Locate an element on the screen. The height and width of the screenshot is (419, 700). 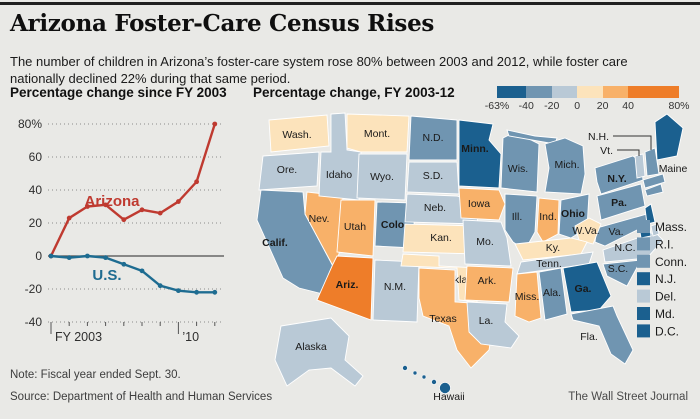
state-label-wis: Wis. is located at coordinates (518, 169).